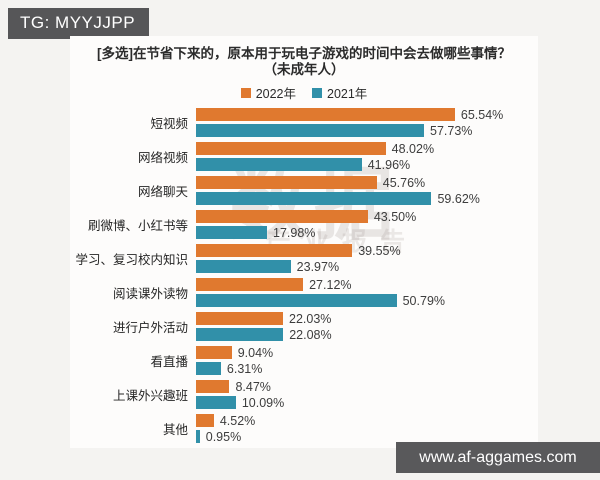 Image resolution: width=600 pixels, height=480 pixels. I want to click on bars-container: 8.47% 10.09%, so click(367, 394).